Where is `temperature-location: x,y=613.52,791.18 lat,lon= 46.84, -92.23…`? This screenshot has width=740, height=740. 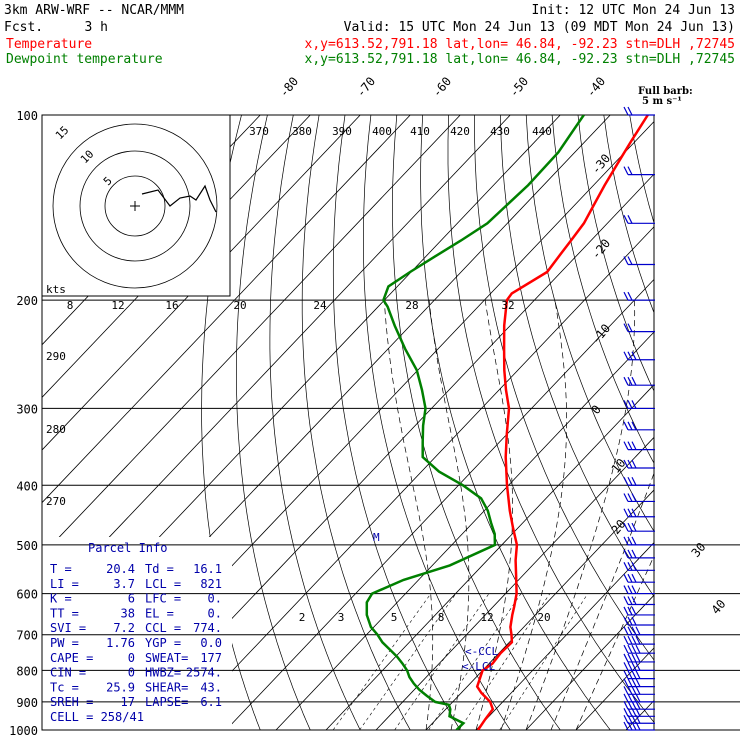 temperature-location: x,y=613.52,791.18 lat,lon= 46.84, -92.23… is located at coordinates (520, 44).